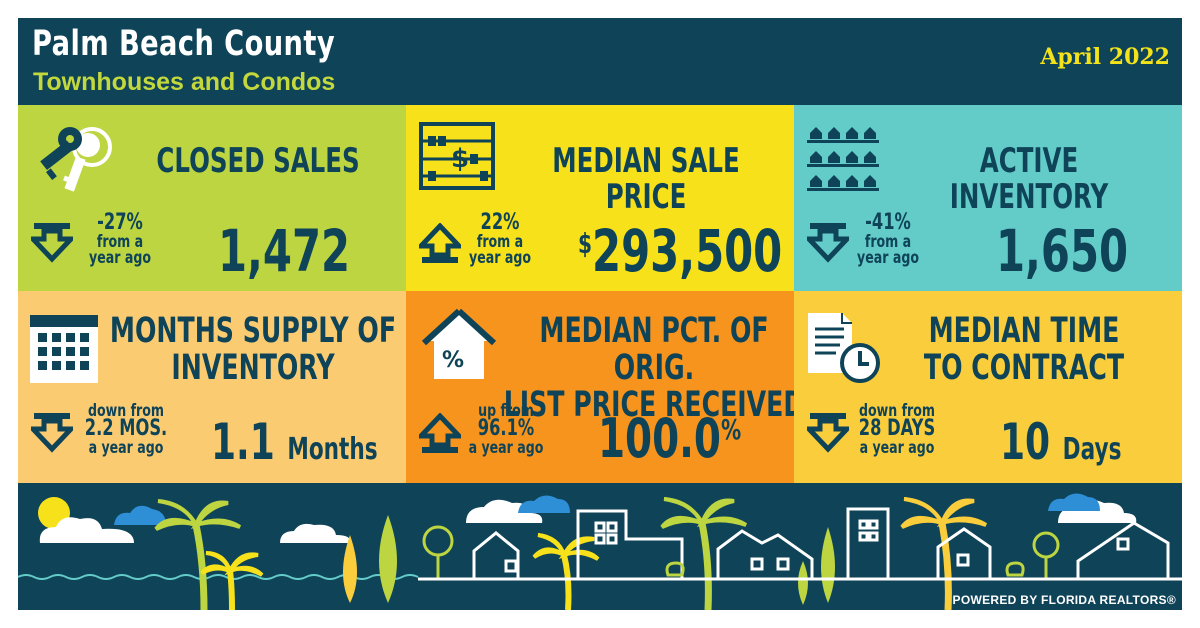 This screenshot has height=628, width=1200. I want to click on tile-closed-sales: CLOSED SALES -27% from a year ago 1,472, so click(212, 198).